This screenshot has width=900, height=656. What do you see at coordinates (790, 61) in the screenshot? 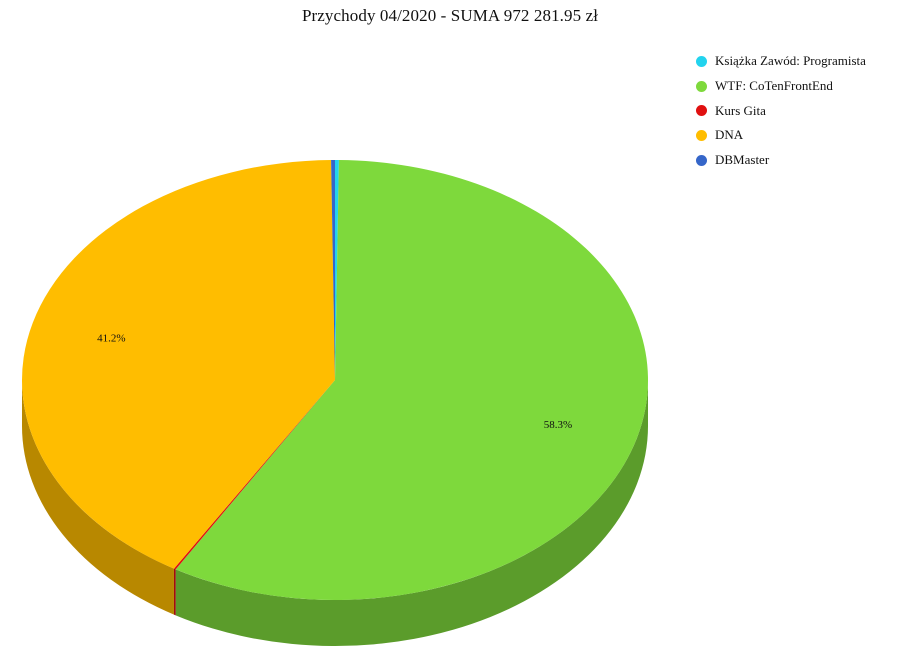
I see `legend-label: Książka Zawód: Programista` at bounding box center [790, 61].